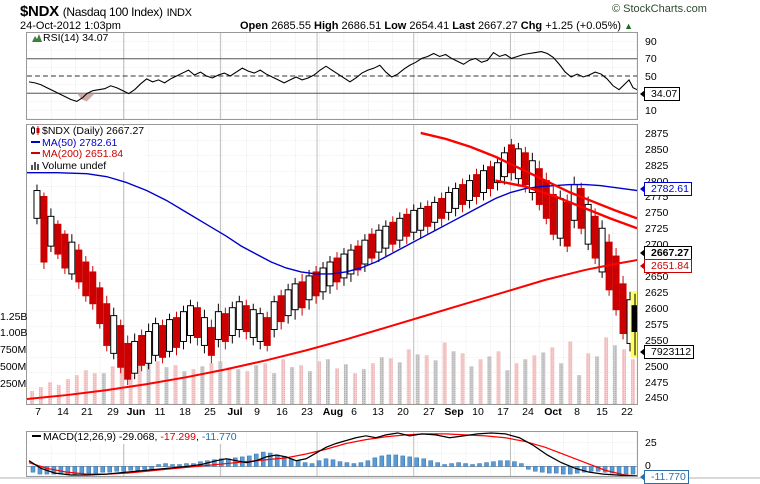  I want to click on price-ytick-2575: 2575, so click(657, 325).